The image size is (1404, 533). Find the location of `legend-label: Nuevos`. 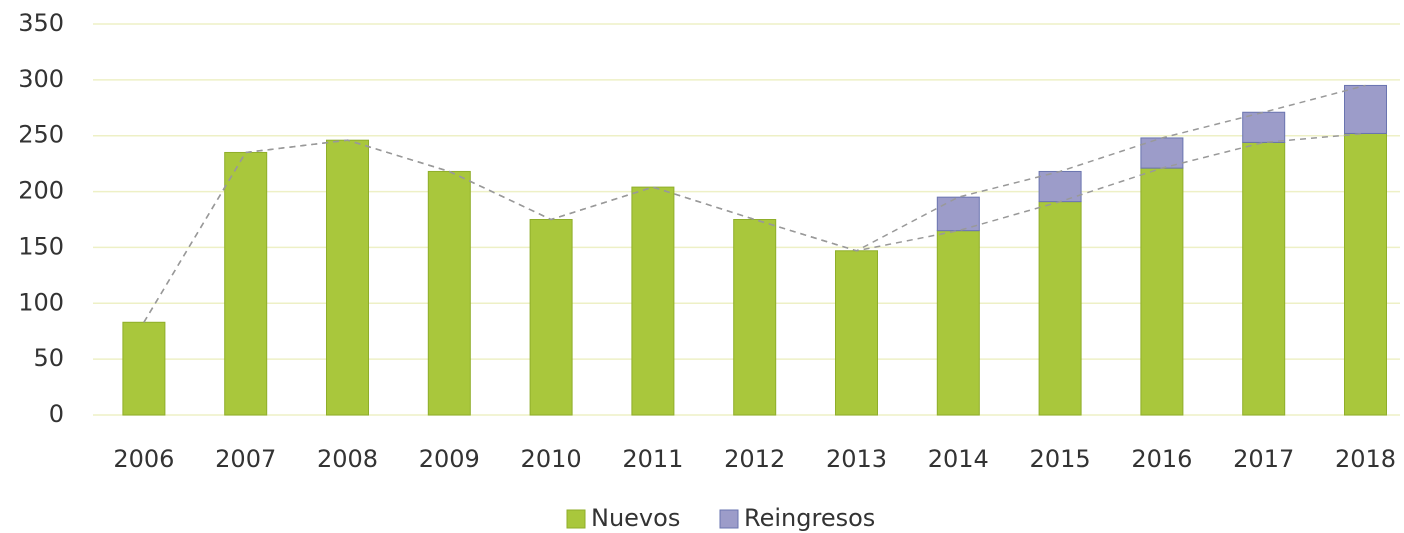

legend-label: Nuevos is located at coordinates (635, 518).